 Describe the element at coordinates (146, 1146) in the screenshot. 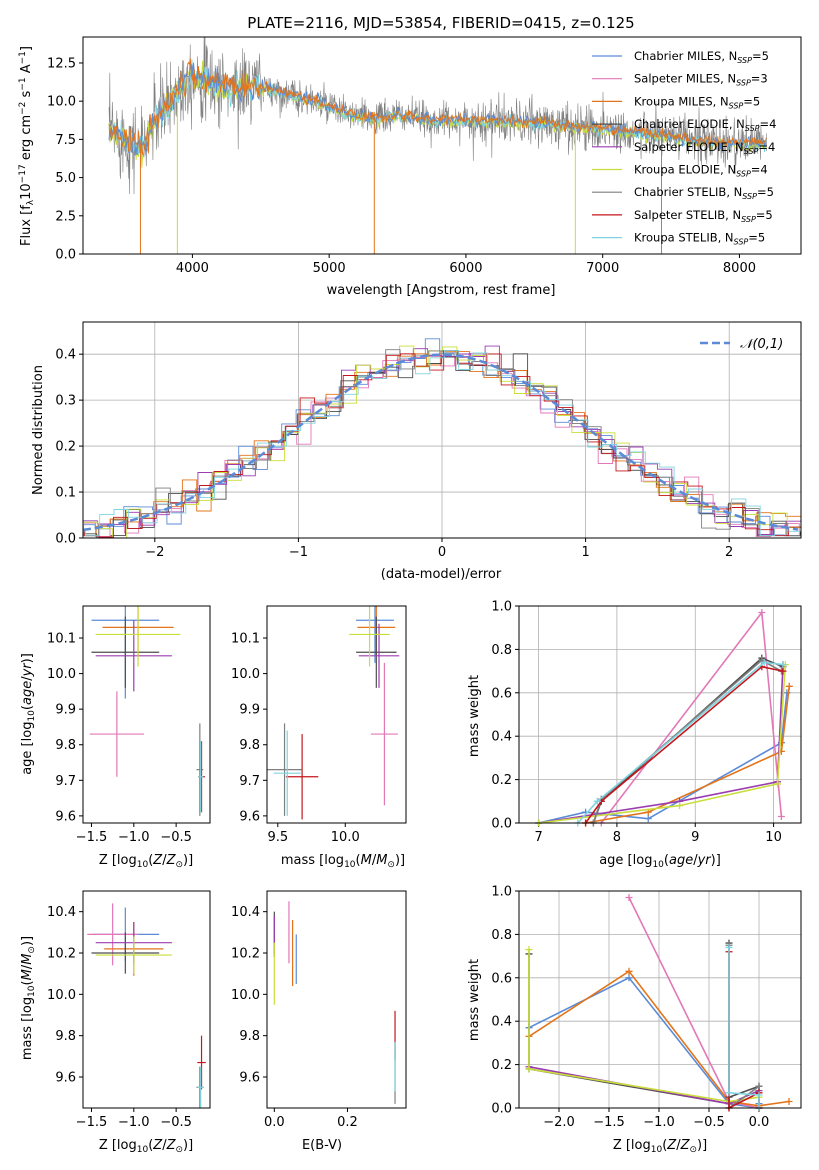

I see `mass-vs-Z-xlabel: Z [log10(Z/Z⊙)]` at that location.